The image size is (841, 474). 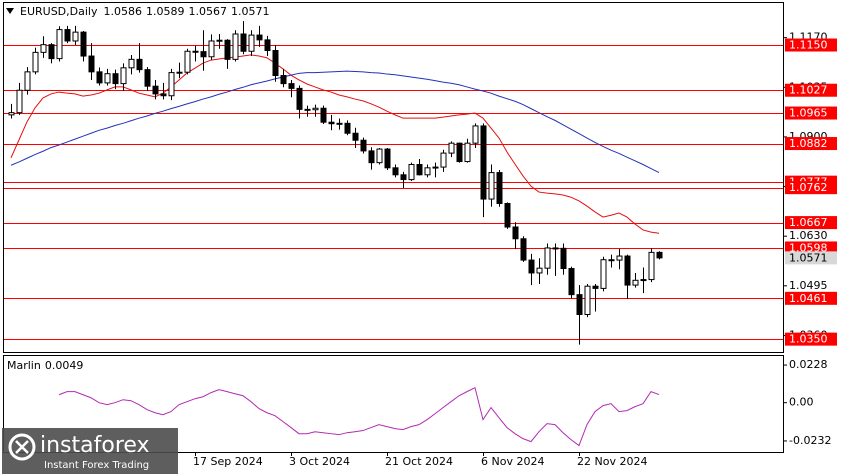 What do you see at coordinates (359, 416) in the screenshot?
I see `indicator-line` at bounding box center [359, 416].